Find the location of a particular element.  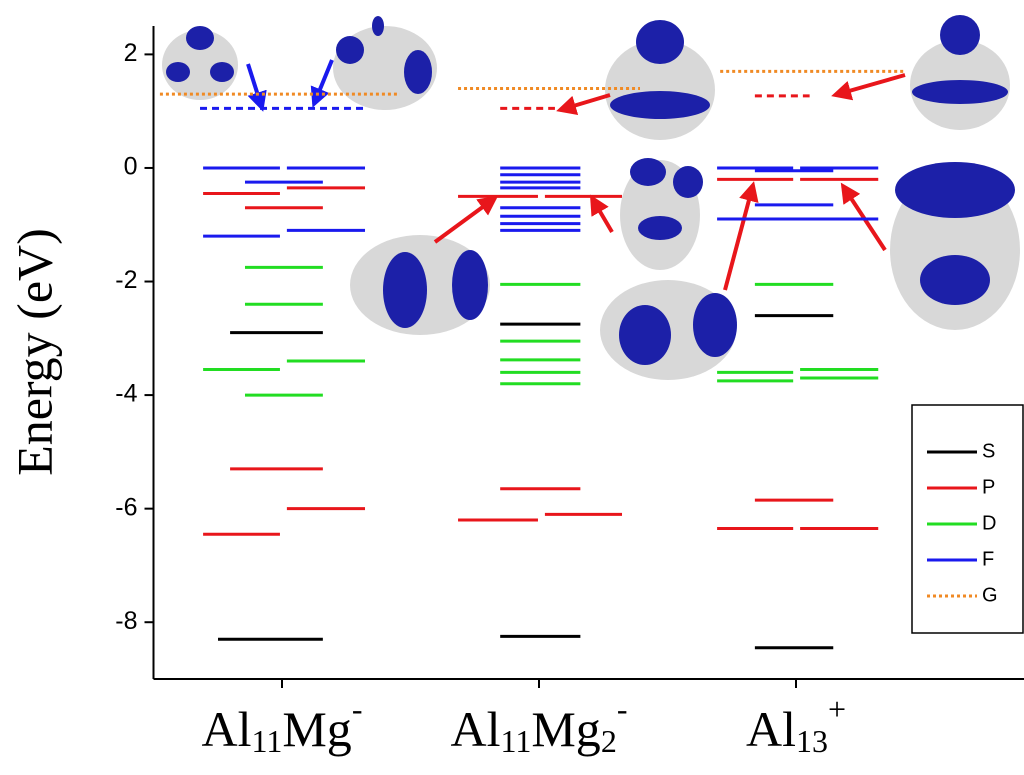

x-tick-label: Al11Mg- is located at coordinates (282, 725).